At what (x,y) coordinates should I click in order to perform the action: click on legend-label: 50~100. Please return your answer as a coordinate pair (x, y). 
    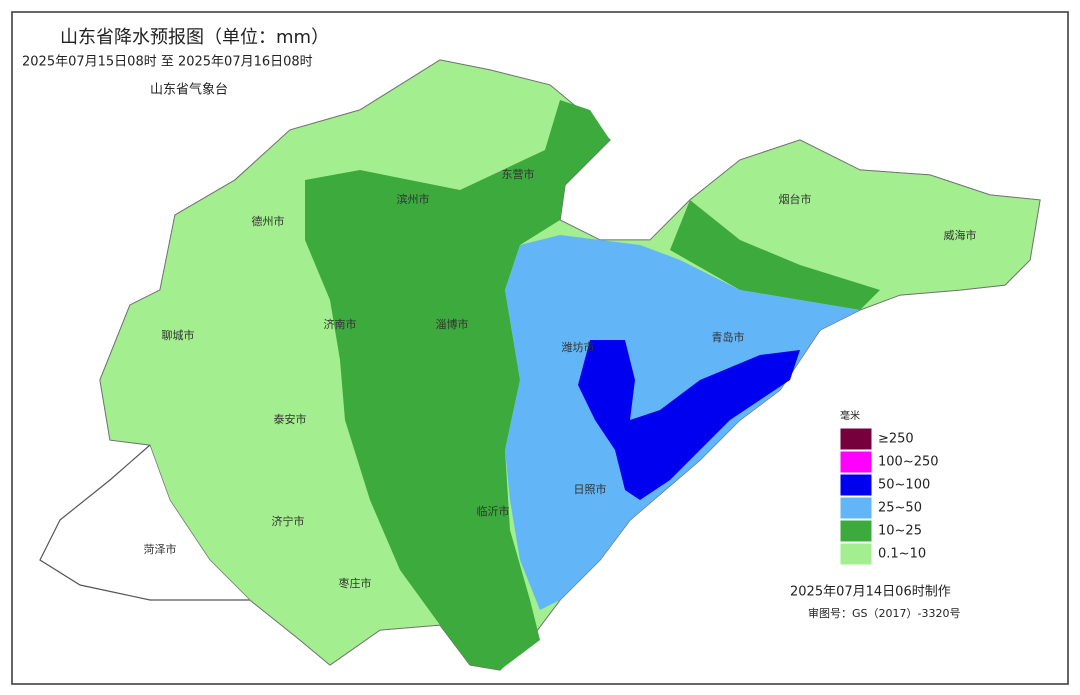
    Looking at the image, I should click on (904, 485).